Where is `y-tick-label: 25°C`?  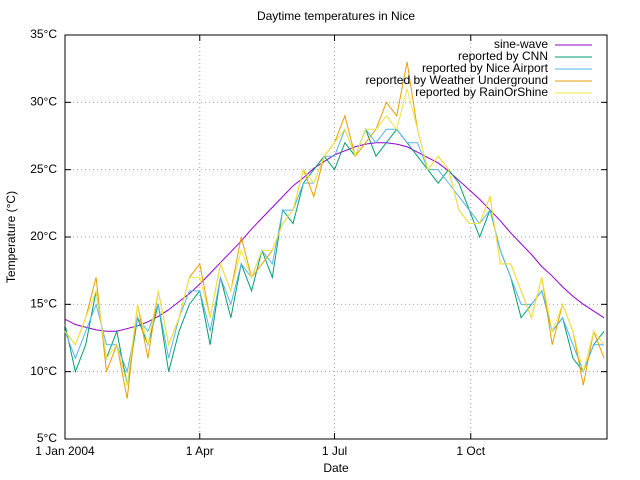 y-tick-label: 25°C is located at coordinates (43, 169).